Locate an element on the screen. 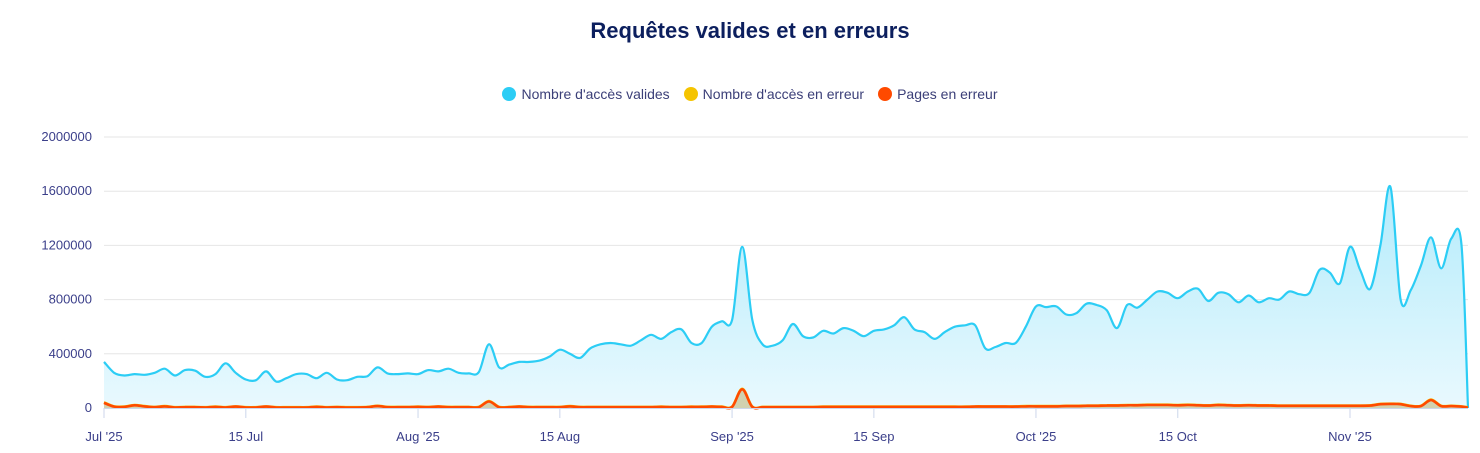 The image size is (1480, 453). x-tick-label: Oct '25 is located at coordinates (1036, 436).